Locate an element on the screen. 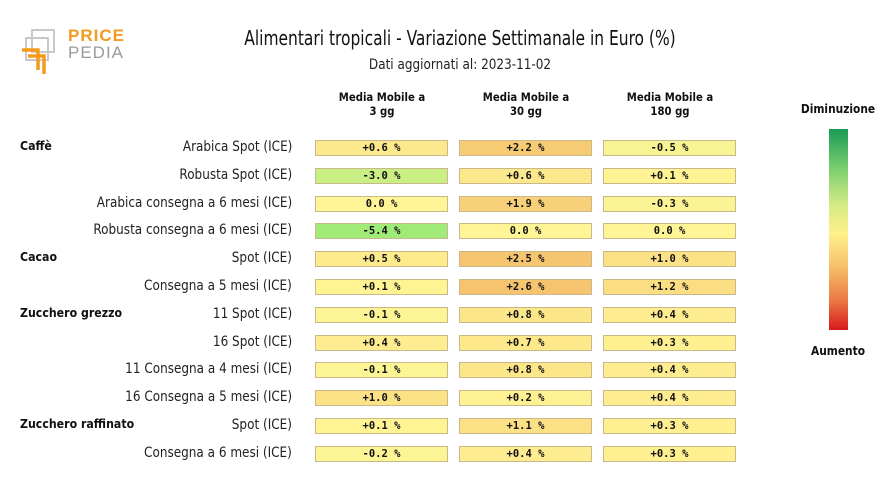  value-cell: +2.2 % is located at coordinates (525, 148).